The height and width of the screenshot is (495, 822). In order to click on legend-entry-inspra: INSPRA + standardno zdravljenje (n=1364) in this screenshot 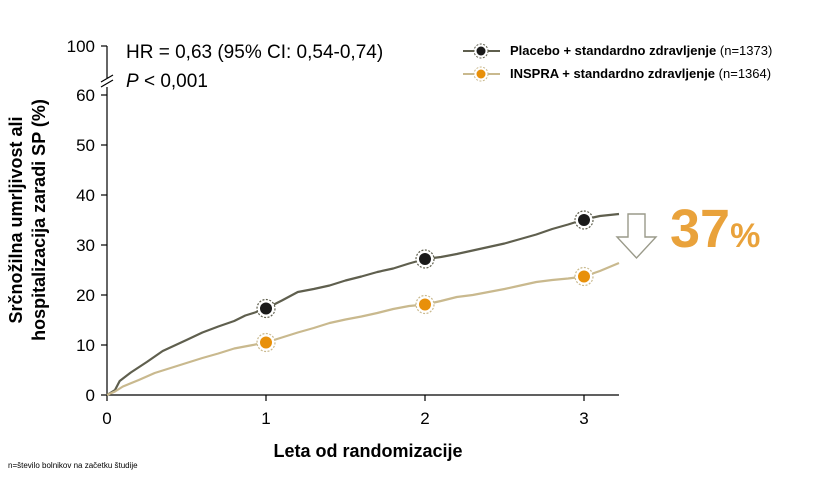, I will do `click(640, 73)`.